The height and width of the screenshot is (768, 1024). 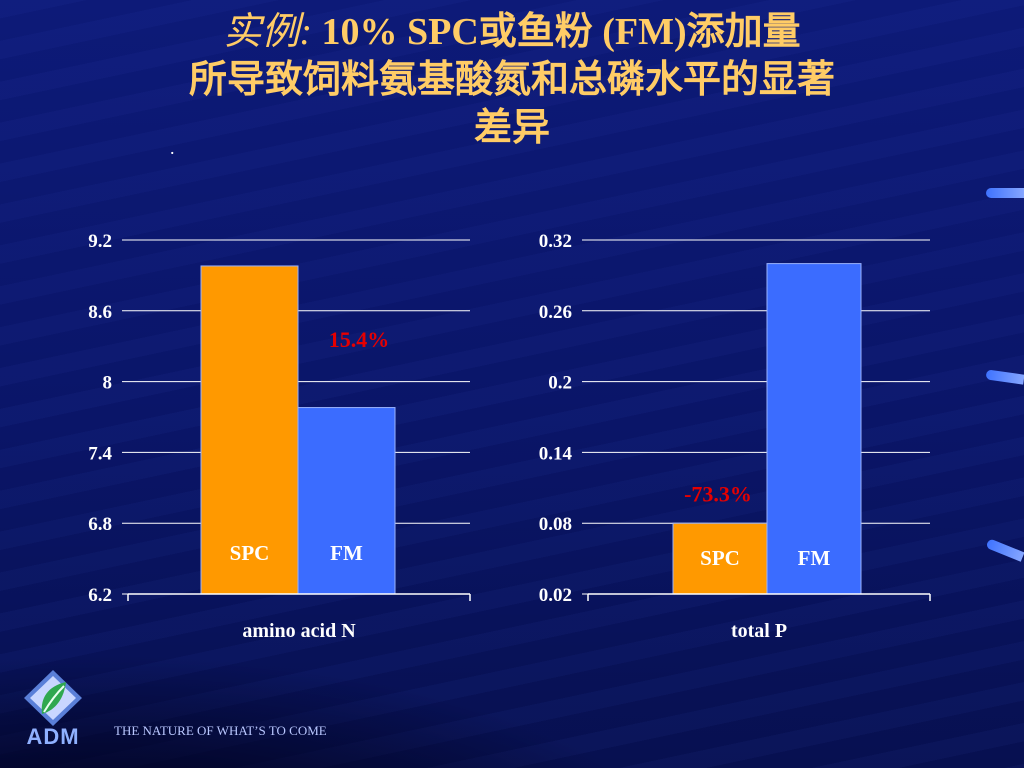 What do you see at coordinates (560, 383) in the screenshot?
I see `y-tick-label: 0.2` at bounding box center [560, 383].